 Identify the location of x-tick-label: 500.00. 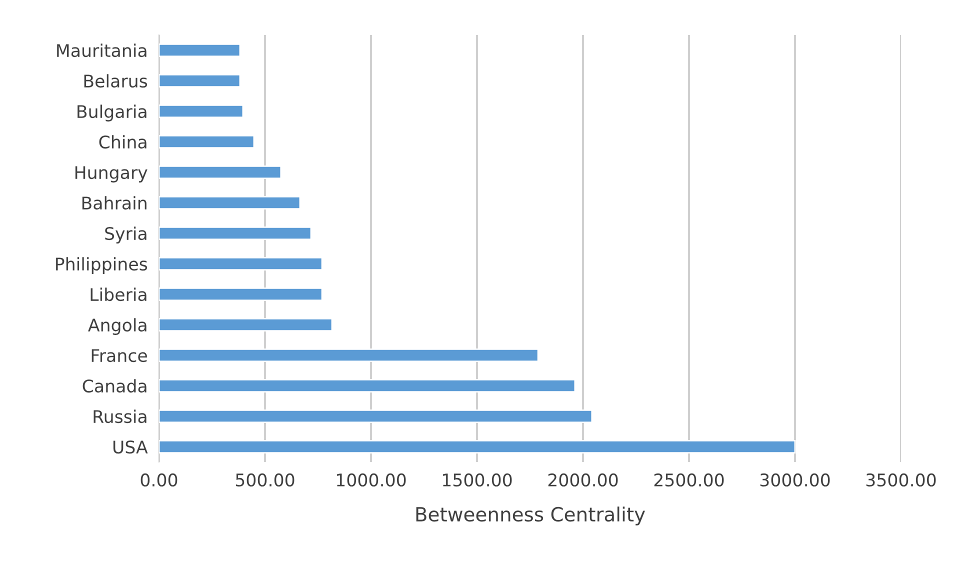
(265, 480).